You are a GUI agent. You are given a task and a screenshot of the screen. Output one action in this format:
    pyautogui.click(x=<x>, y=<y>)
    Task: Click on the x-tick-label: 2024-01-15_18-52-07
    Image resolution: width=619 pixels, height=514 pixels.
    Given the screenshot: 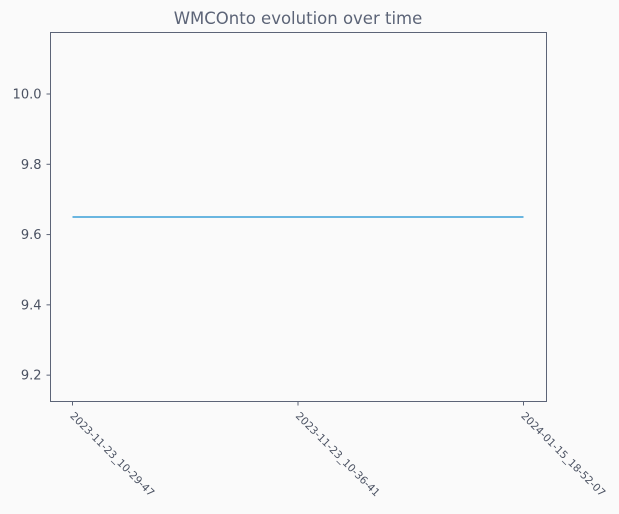 What is the action you would take?
    pyautogui.click(x=562, y=454)
    